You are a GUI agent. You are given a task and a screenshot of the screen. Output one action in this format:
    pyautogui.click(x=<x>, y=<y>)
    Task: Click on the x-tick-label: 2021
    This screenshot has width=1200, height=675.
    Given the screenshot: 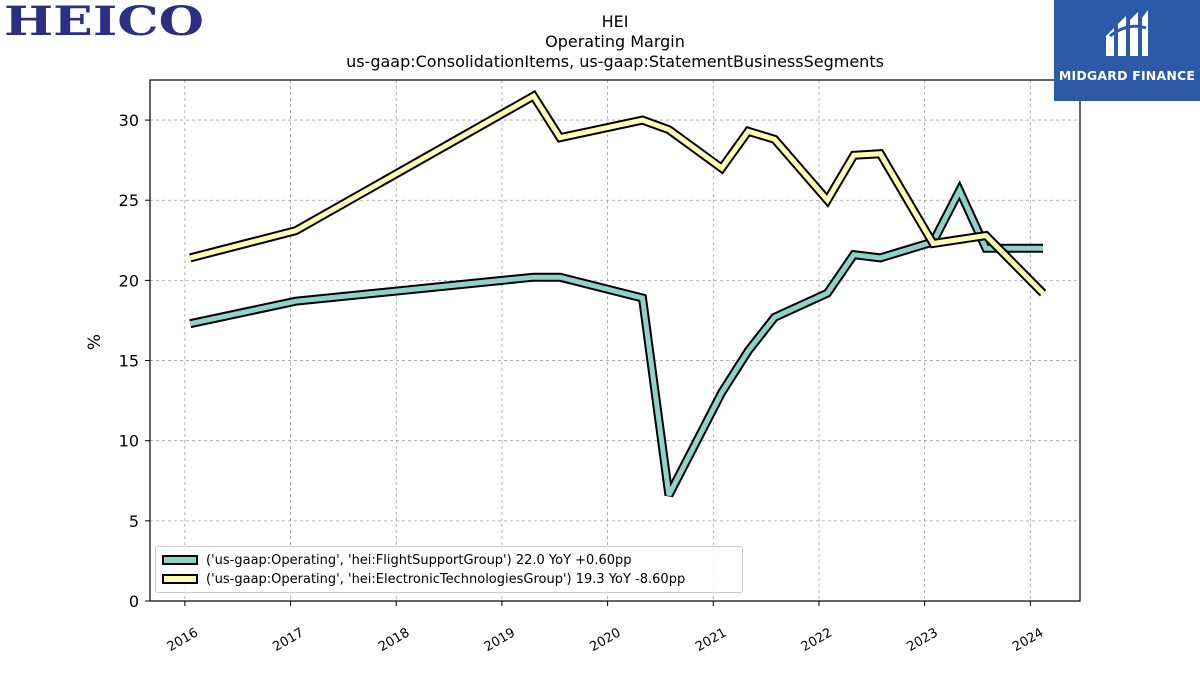 What is the action you would take?
    pyautogui.click(x=711, y=640)
    